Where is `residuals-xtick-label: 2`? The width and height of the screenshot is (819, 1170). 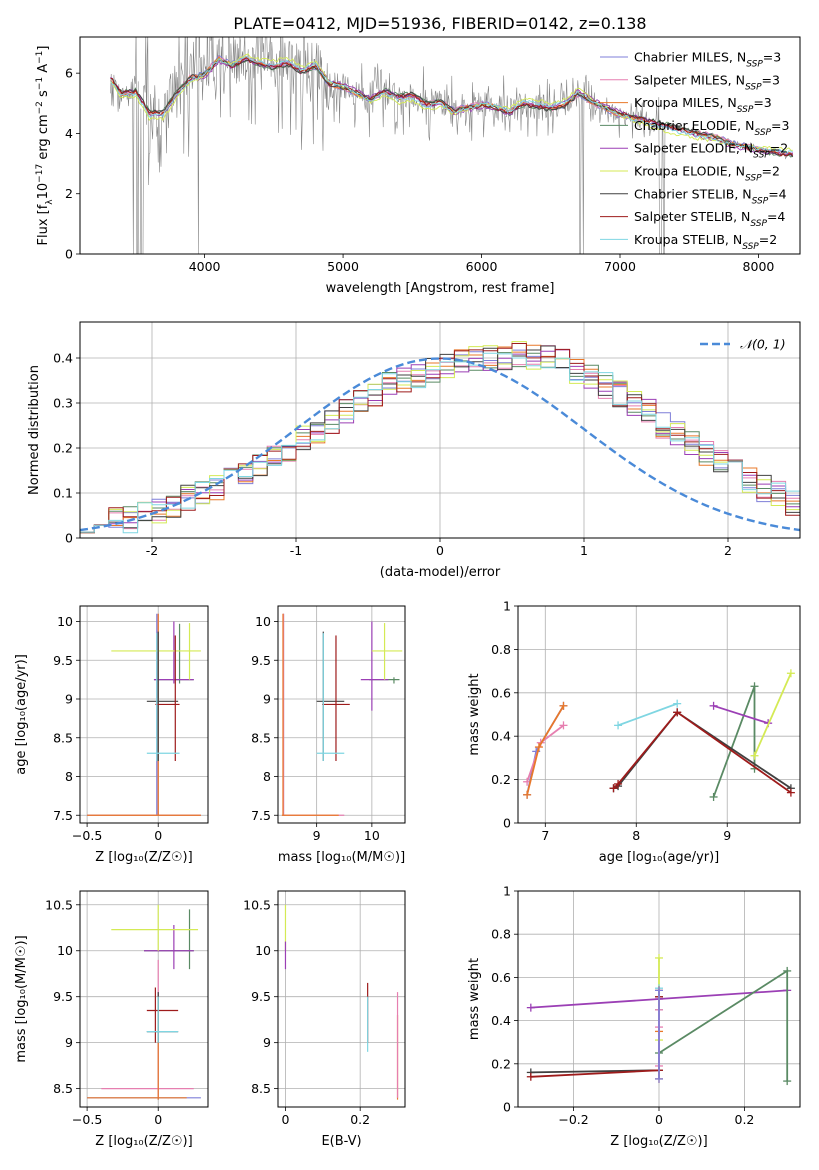
residuals-xtick-label: 2 is located at coordinates (728, 550).